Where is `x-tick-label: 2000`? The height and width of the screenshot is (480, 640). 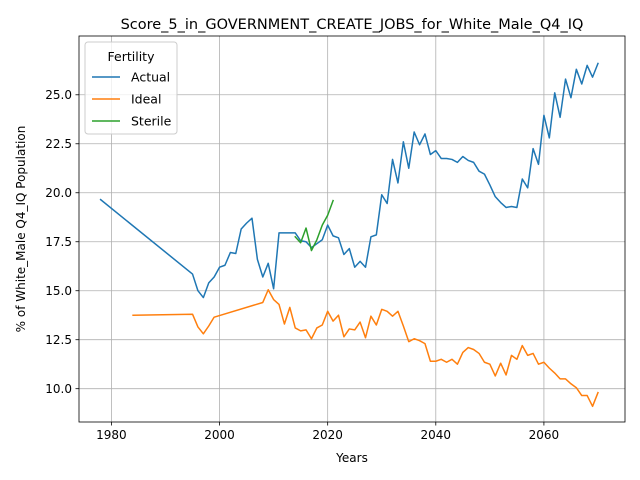 x-tick-label: 2000 is located at coordinates (219, 435).